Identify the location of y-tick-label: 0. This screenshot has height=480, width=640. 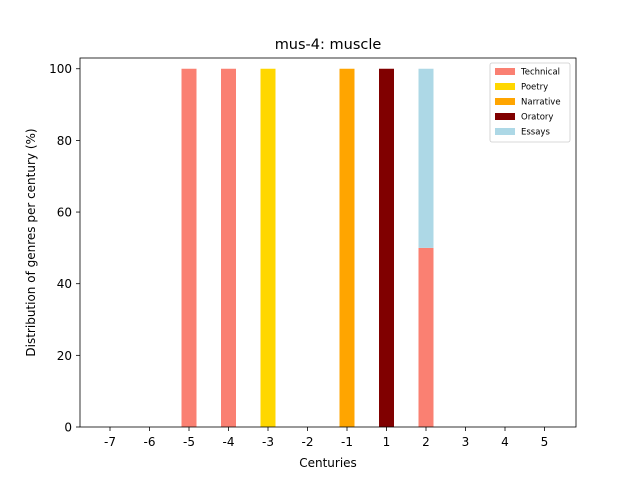
(68, 428).